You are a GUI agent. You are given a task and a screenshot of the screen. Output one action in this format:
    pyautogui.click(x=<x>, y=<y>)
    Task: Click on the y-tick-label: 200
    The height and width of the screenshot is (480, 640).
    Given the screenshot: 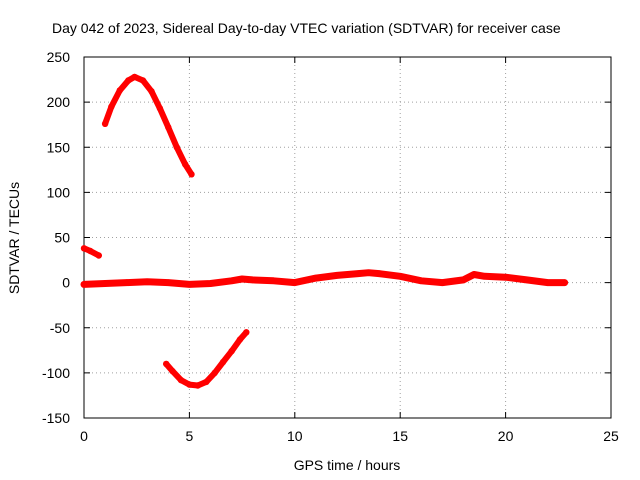 What is the action you would take?
    pyautogui.click(x=59, y=102)
    